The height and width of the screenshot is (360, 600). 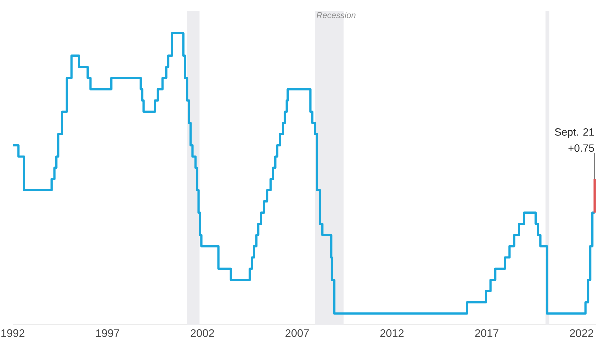 What do you see at coordinates (392, 334) in the screenshot?
I see `x-tick-label: 2012` at bounding box center [392, 334].